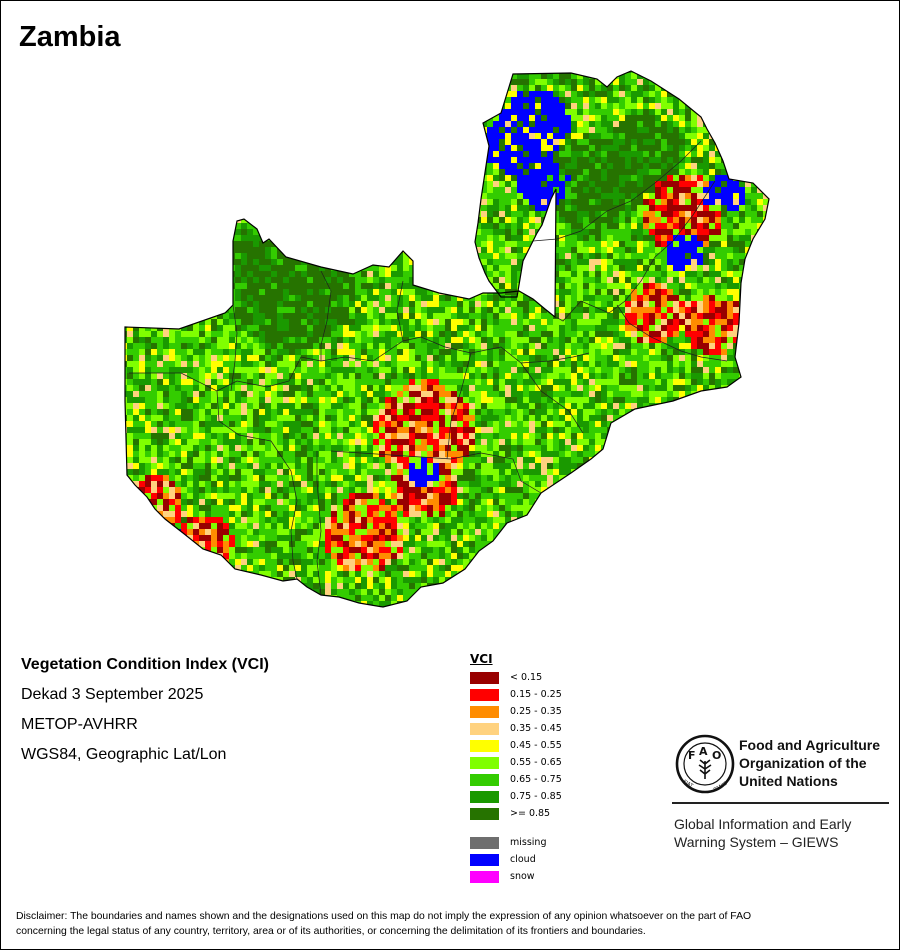 This screenshot has width=900, height=950. Describe the element at coordinates (526, 677) in the screenshot. I see `legend-class-label: < 0.15` at that location.